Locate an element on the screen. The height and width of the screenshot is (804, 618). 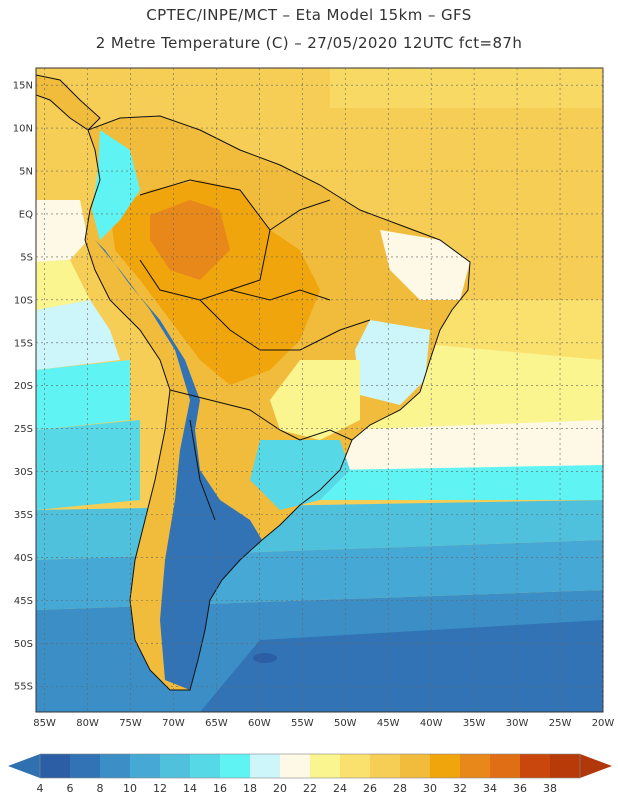
lat-tick-label: 45S is located at coordinates (23, 601).